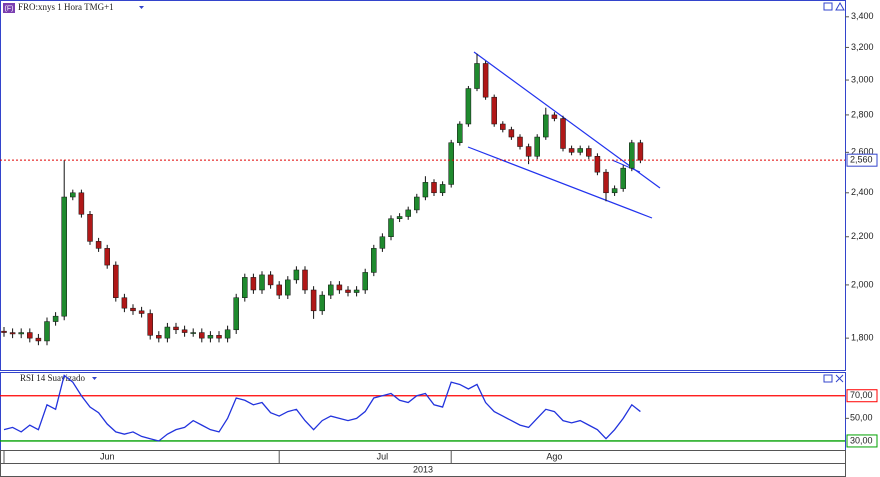 Image resolution: width=880 pixels, height=477 pixels. What do you see at coordinates (861, 418) in the screenshot?
I see `y-tick-label: 50,00` at bounding box center [861, 418].